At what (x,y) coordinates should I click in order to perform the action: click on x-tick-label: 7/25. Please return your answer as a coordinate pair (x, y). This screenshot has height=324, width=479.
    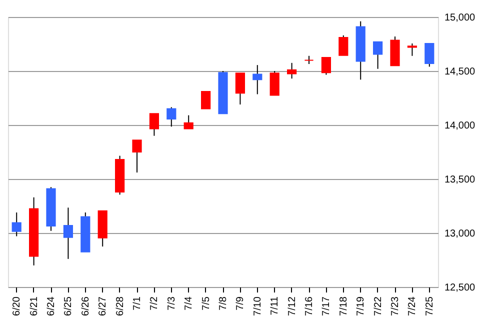
    Looking at the image, I should click on (430, 306).